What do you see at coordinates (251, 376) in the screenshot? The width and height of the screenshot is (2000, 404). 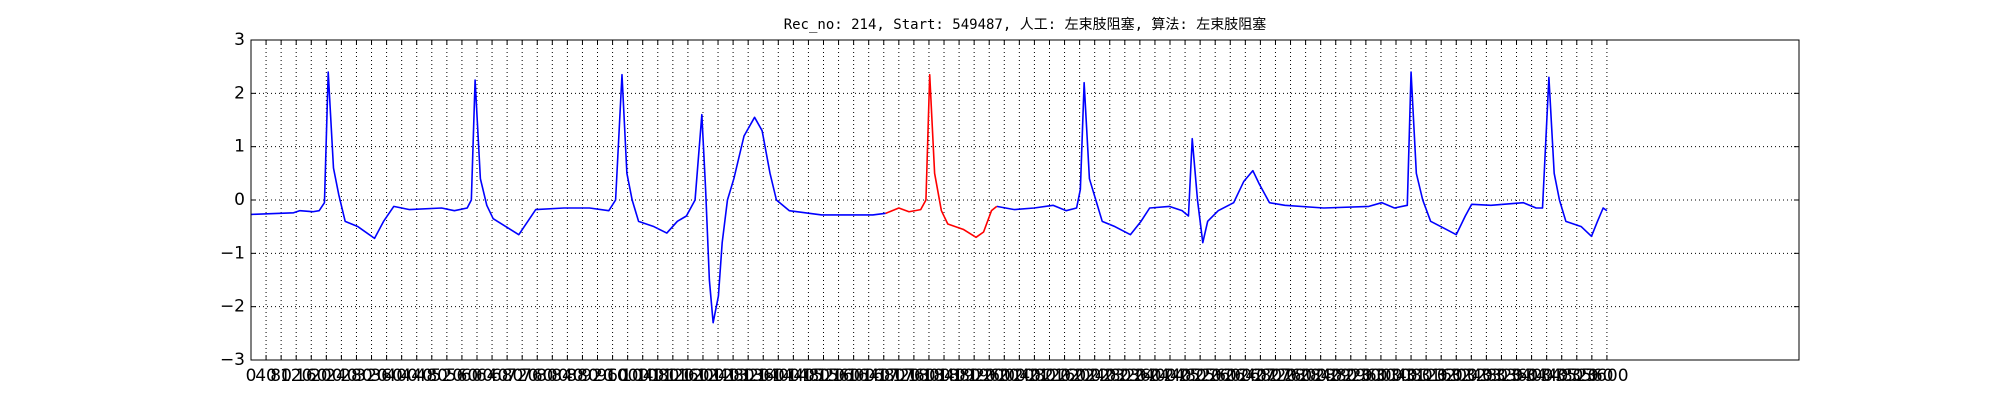 I see `x-tick-label: 0` at bounding box center [251, 376].